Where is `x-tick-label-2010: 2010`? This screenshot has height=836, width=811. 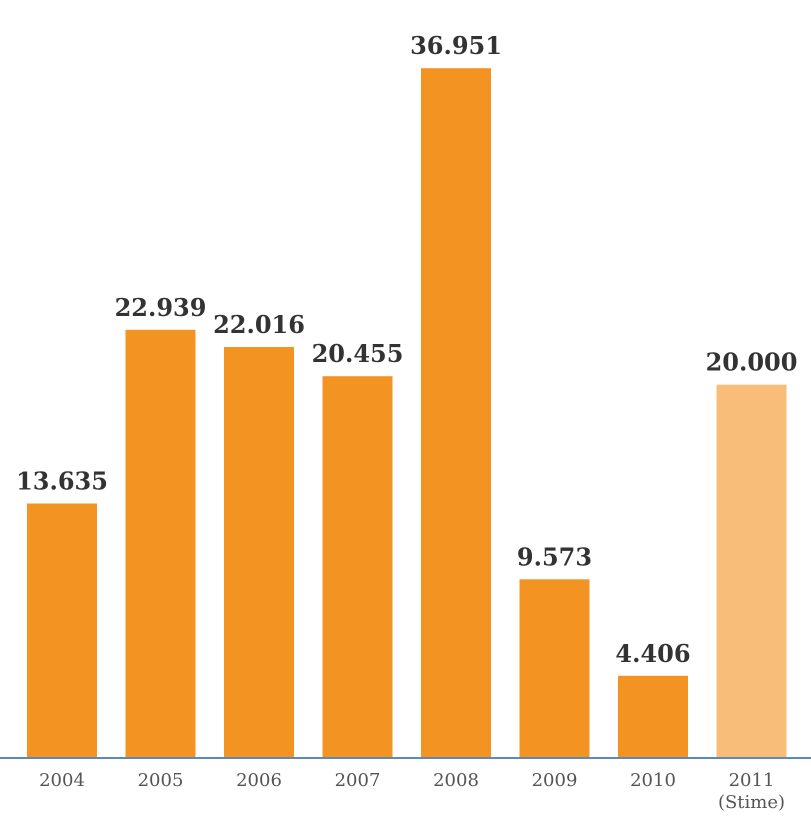
x-tick-label-2010: 2010 is located at coordinates (653, 780).